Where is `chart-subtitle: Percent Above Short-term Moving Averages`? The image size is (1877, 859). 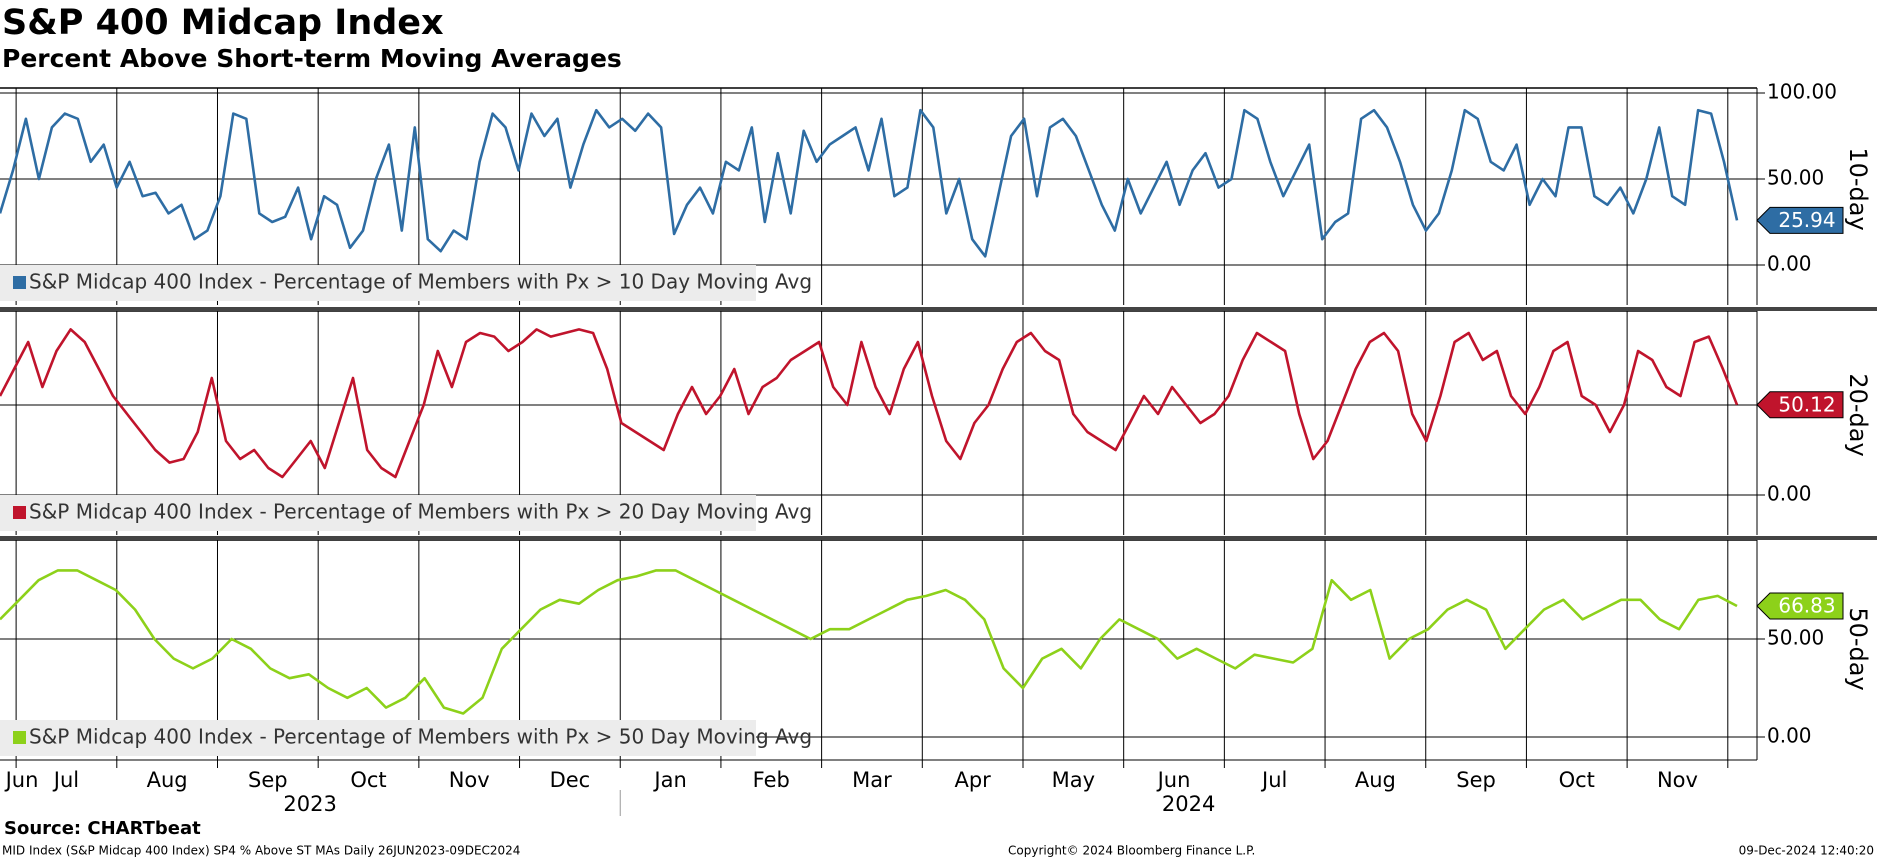
chart-subtitle: Percent Above Short-term Moving Averages is located at coordinates (312, 58).